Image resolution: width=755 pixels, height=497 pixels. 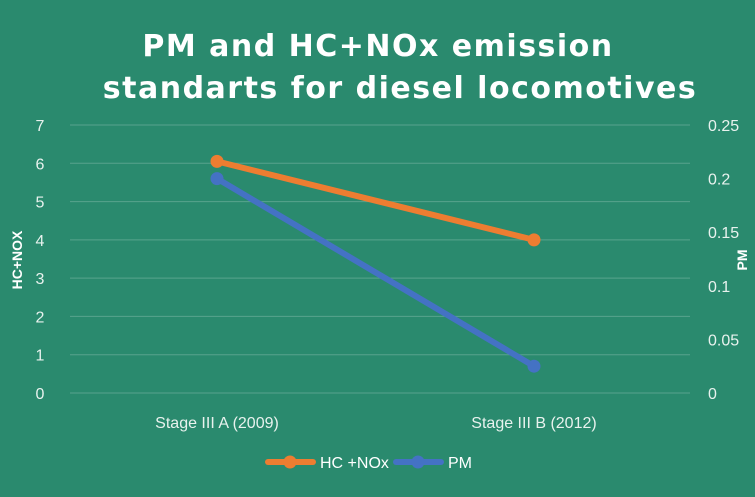 What do you see at coordinates (40, 164) in the screenshot?
I see `left-tick-label: 6` at bounding box center [40, 164].